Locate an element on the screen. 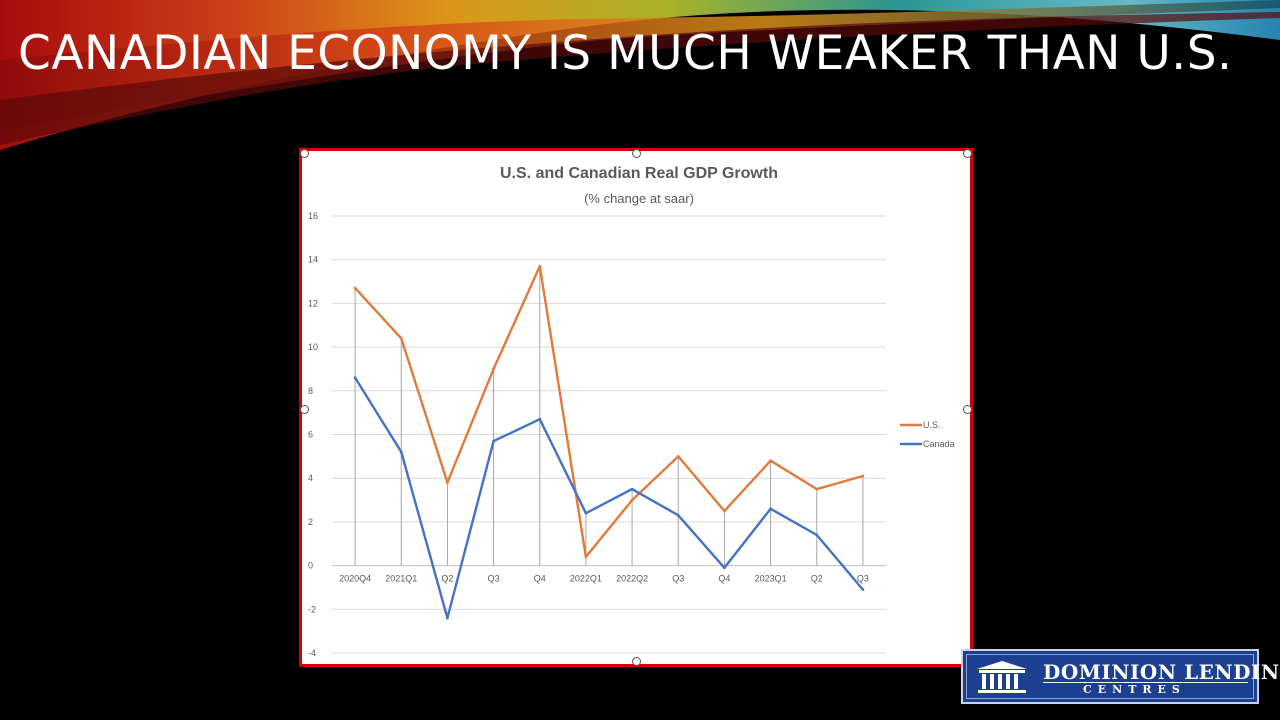 The width and height of the screenshot is (1280, 720). resize-handle-top-center is located at coordinates (636, 153).